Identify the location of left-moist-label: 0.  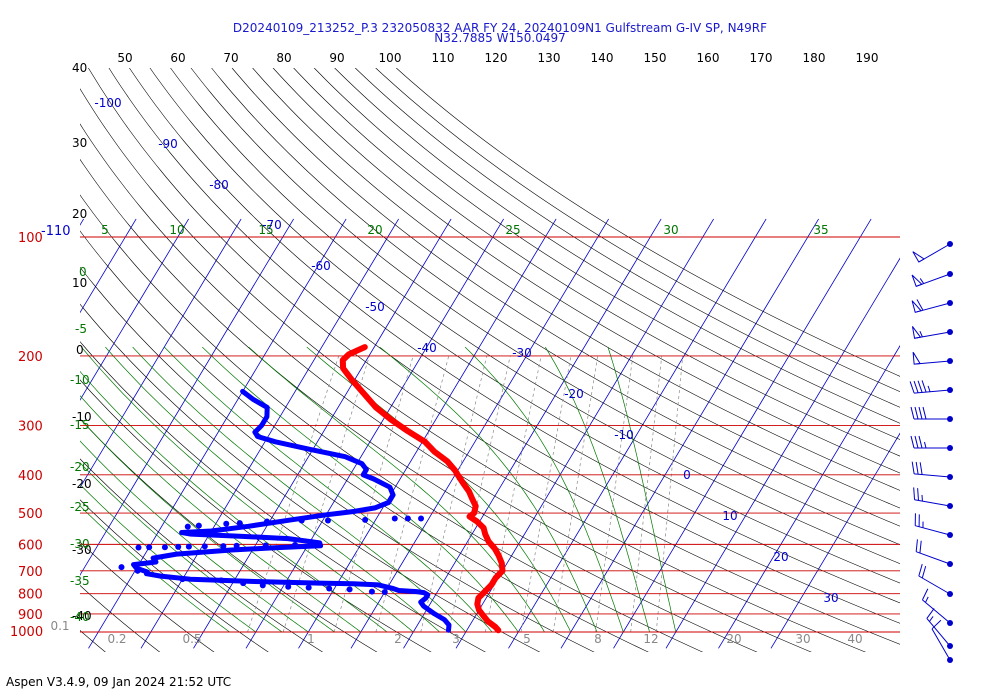
(83, 272).